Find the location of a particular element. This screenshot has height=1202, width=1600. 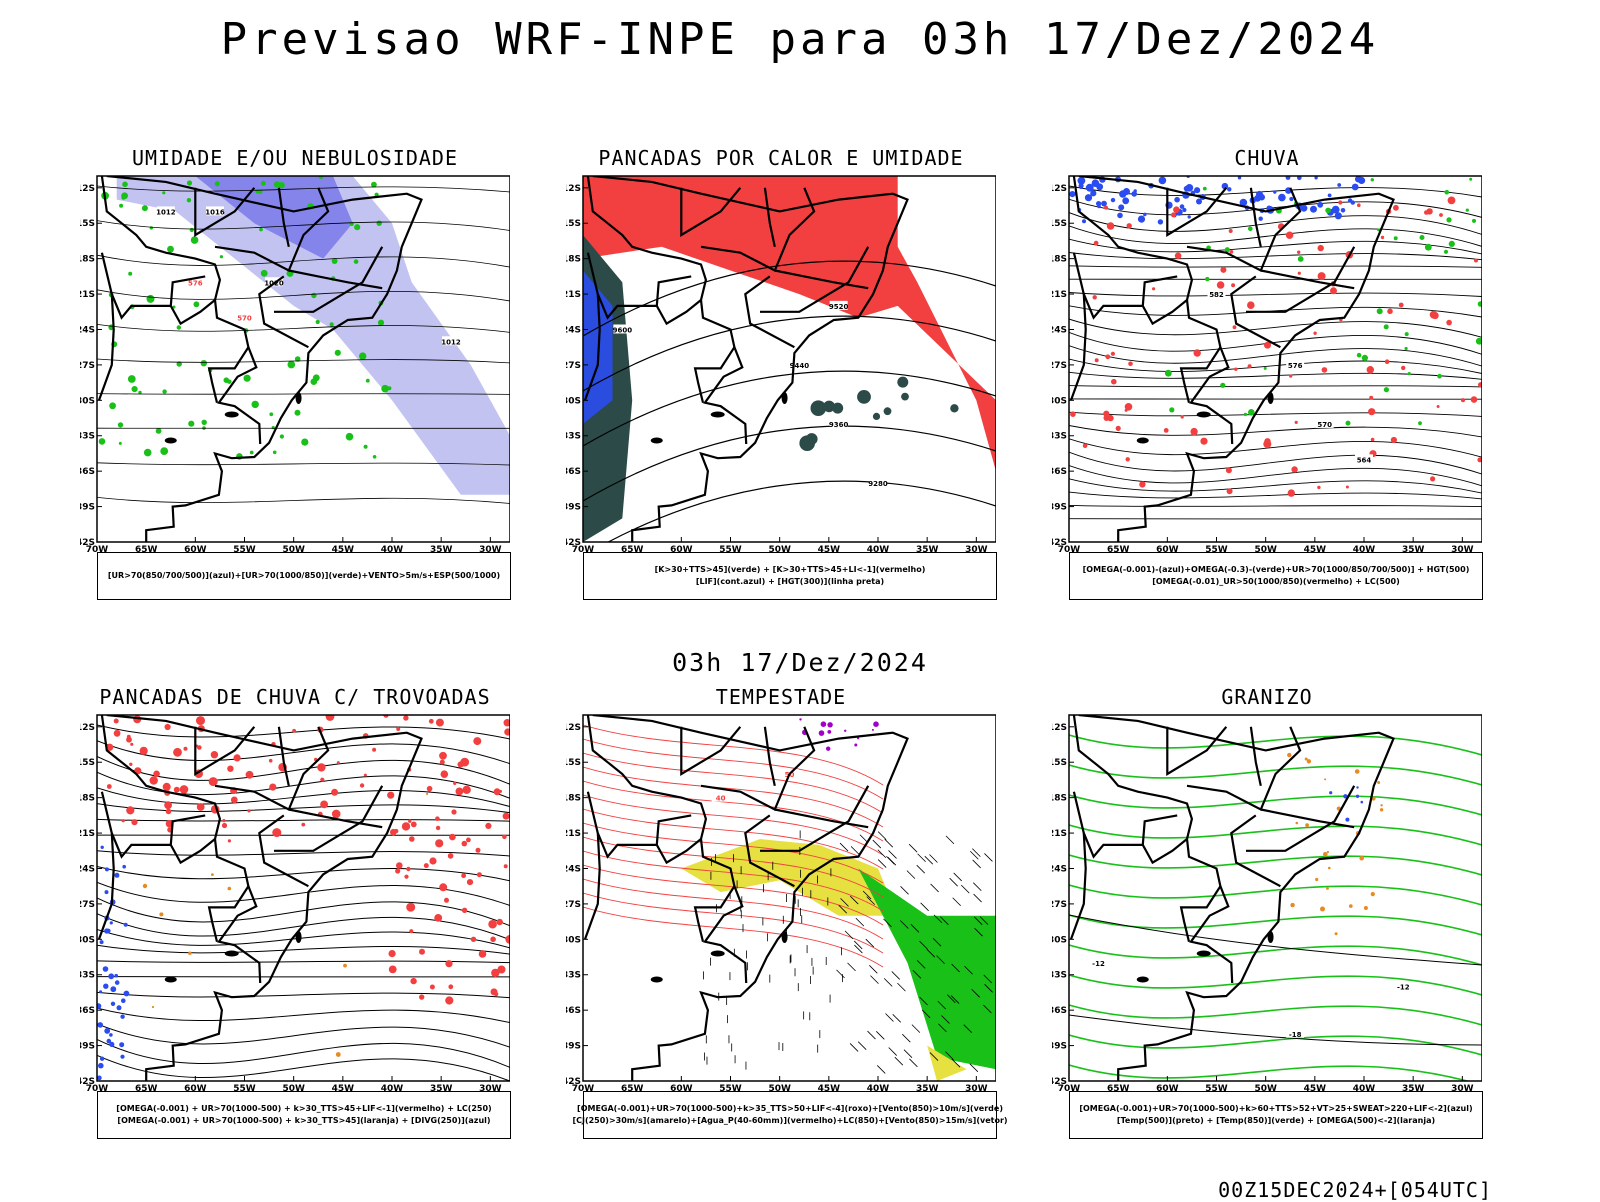

panel-title: UMIDADE E/OU NEBULOSIDADE is located at coordinates (295, 158).